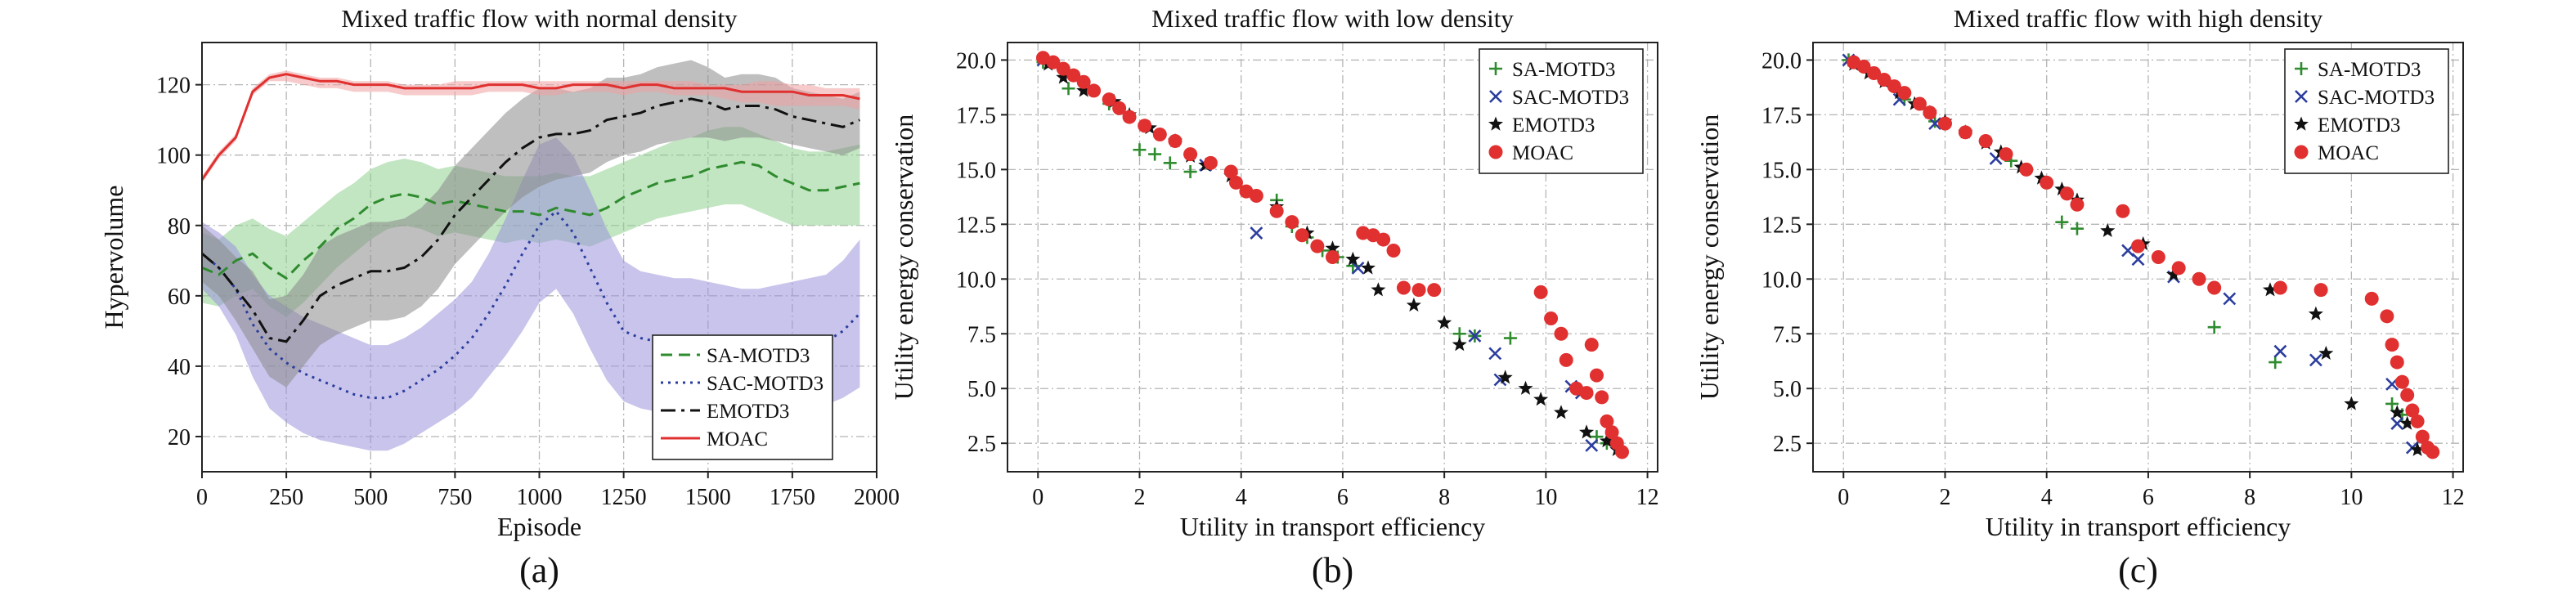 The width and height of the screenshot is (2576, 596). What do you see at coordinates (793, 497) in the screenshot?
I see `x-tick-label: 1750` at bounding box center [793, 497].